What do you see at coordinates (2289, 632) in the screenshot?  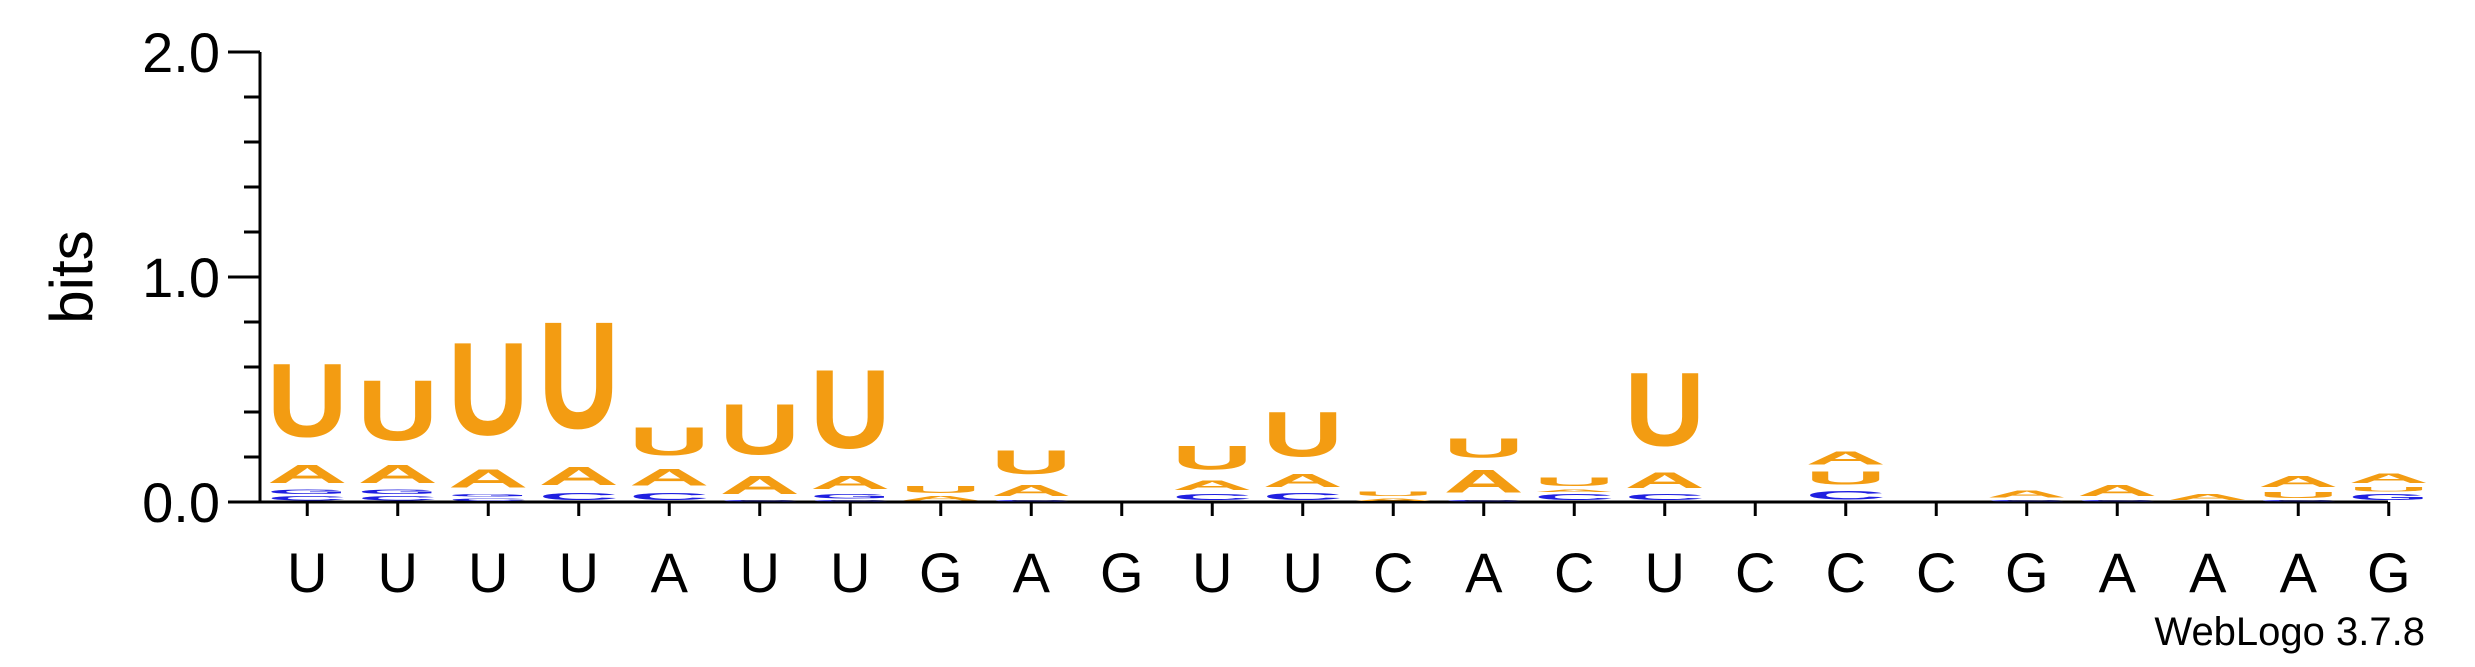 I see `weblogo-version-label: WebLogo 3.7.8` at bounding box center [2289, 632].